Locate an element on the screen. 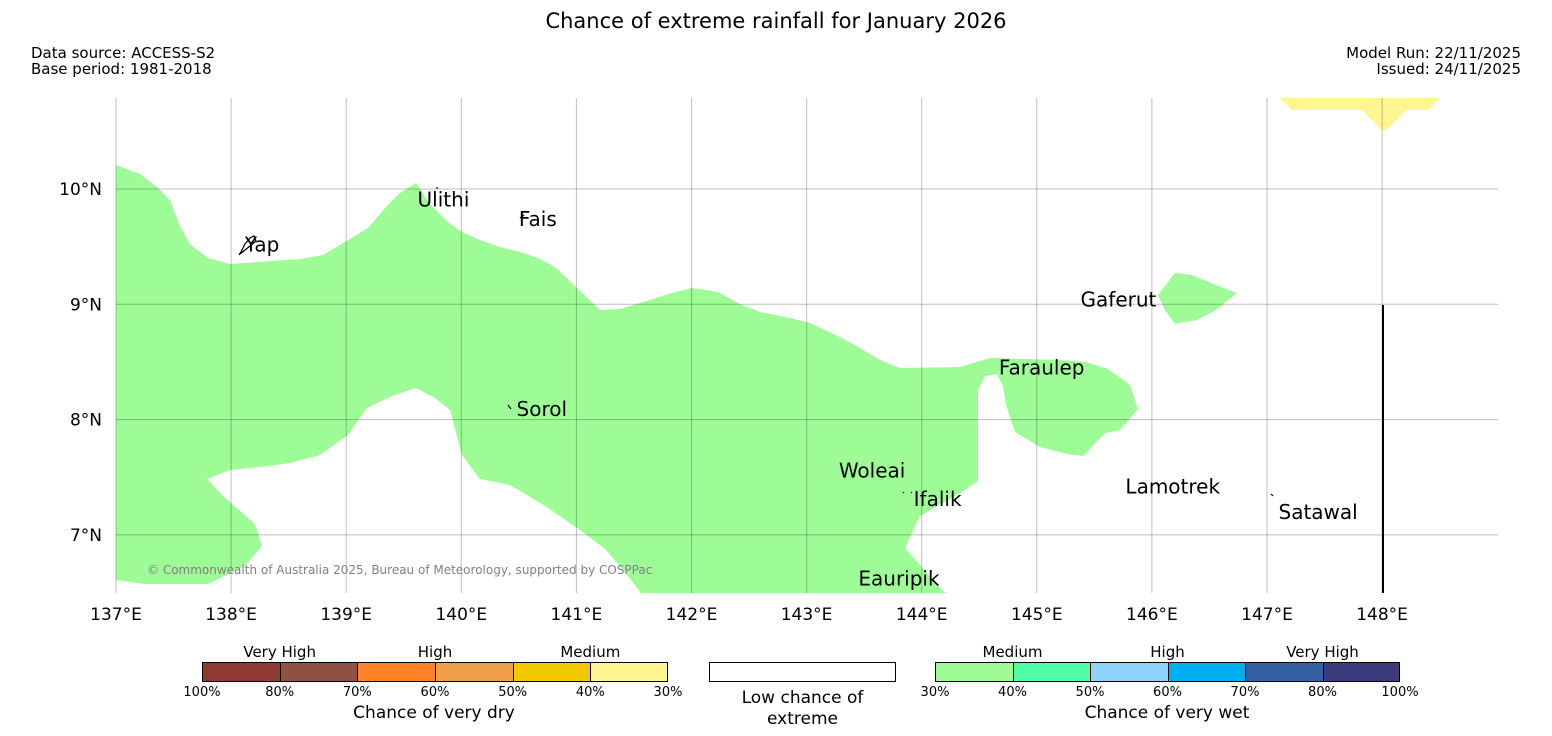 The image size is (1552, 736). longitude-label: 138°E is located at coordinates (231, 615).